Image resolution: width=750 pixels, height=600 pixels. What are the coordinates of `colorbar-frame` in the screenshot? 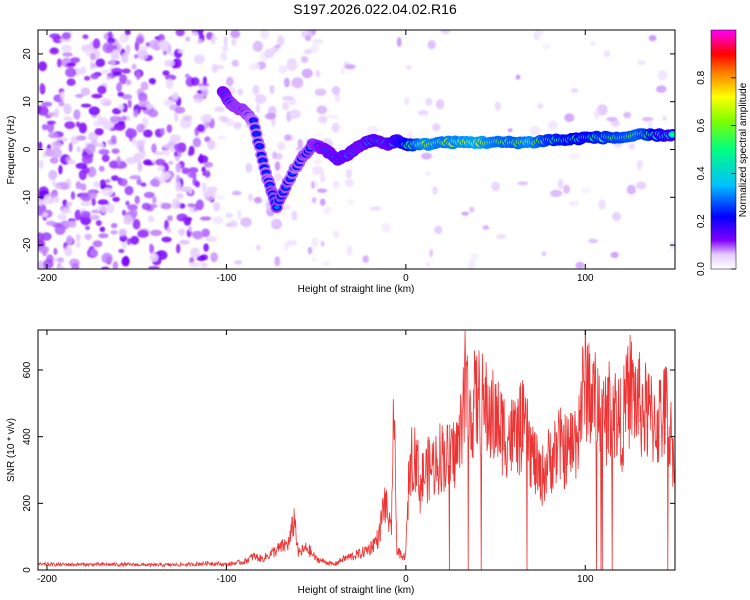 It's located at (723, 149).